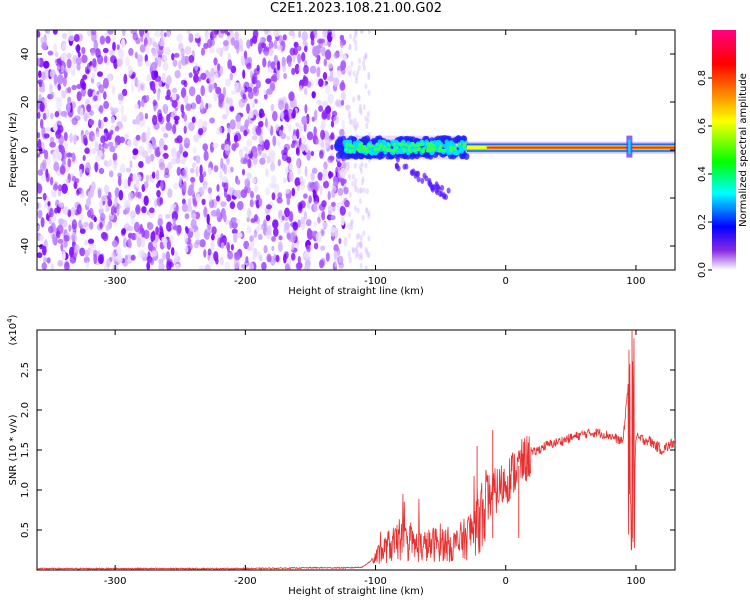 This screenshot has height=600, width=750. Describe the element at coordinates (25, 102) in the screenshot. I see `y-tick-label: 20` at that location.